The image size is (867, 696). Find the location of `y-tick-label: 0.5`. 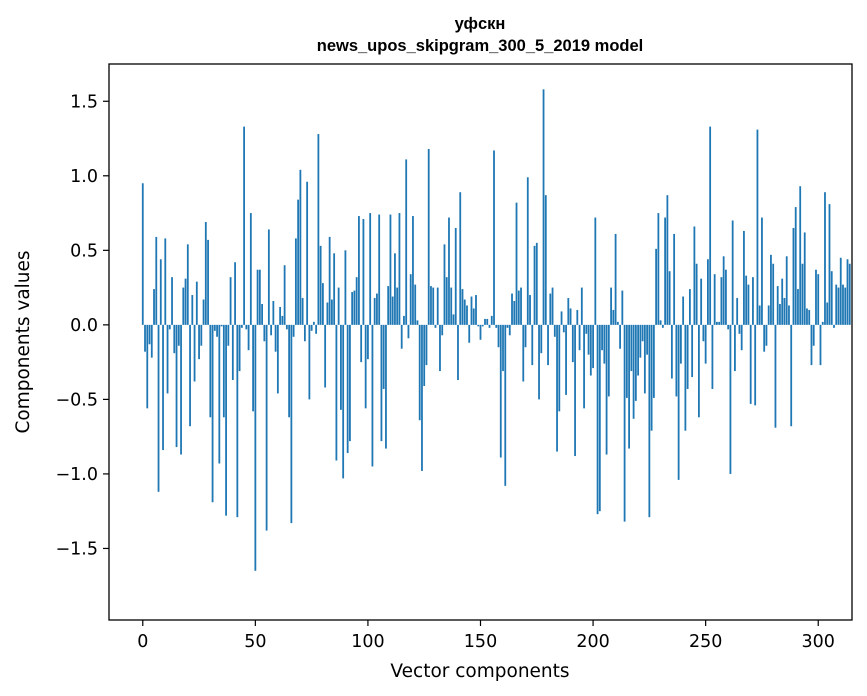

y-tick-label: 0.5 is located at coordinates (84, 251).